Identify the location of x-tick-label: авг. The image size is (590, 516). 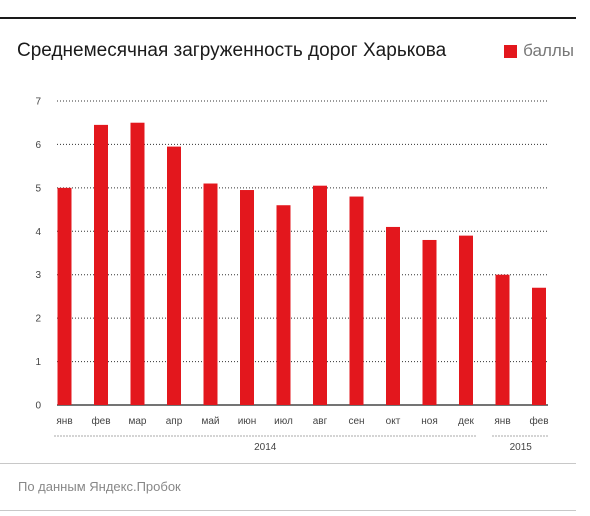
(320, 421).